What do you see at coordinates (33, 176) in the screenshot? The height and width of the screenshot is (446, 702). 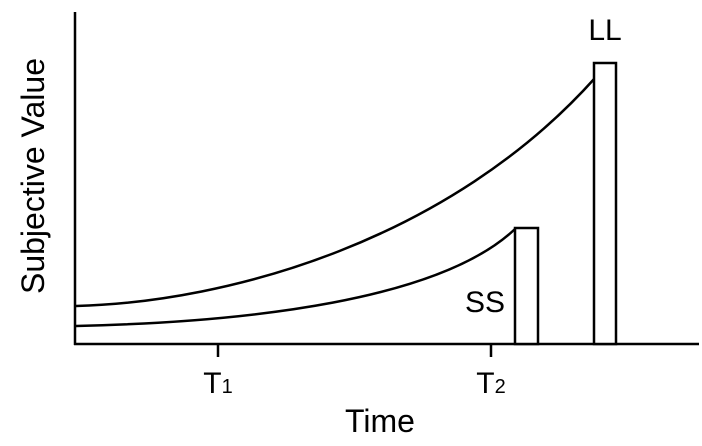 I see `y-axis-label: Subjective Value` at bounding box center [33, 176].